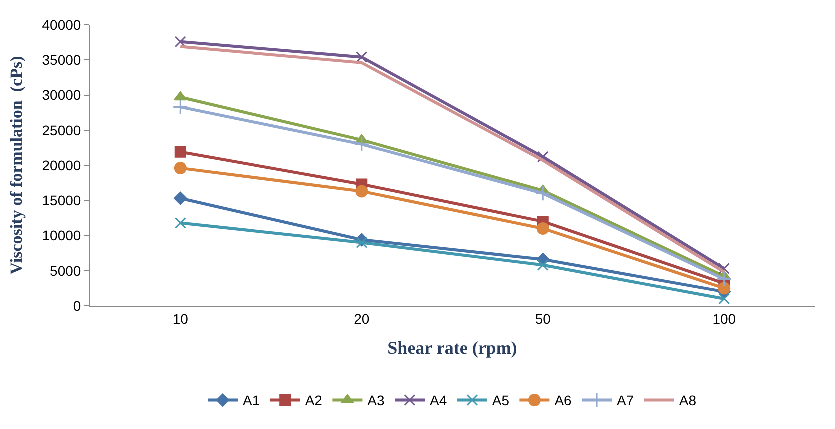 This screenshot has width=835, height=429. What do you see at coordinates (66, 270) in the screenshot?
I see `y-tick-label: 5000` at bounding box center [66, 270].